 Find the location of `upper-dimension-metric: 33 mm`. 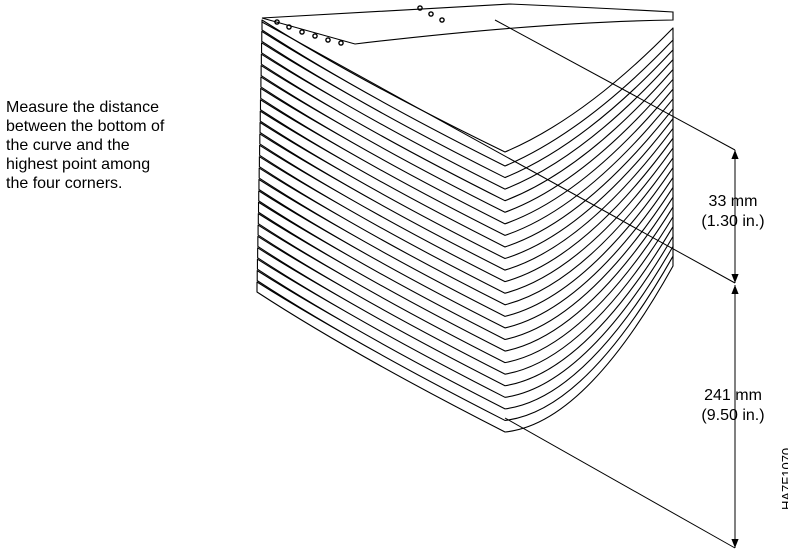

upper-dimension-metric: 33 mm is located at coordinates (733, 201).